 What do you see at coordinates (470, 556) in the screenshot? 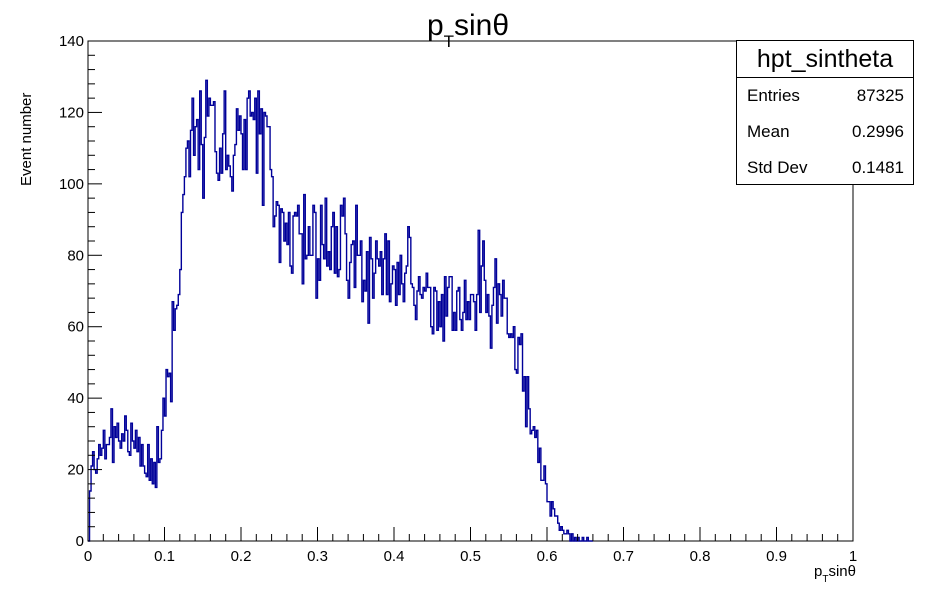
I see `x-tick-label: 0.5` at bounding box center [470, 556].